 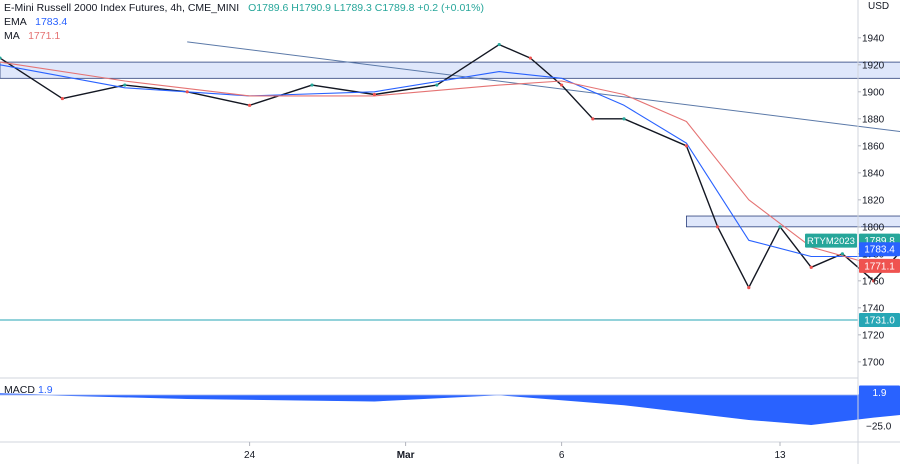 What do you see at coordinates (873, 335) in the screenshot?
I see `y-tick-label: 1720` at bounding box center [873, 335].